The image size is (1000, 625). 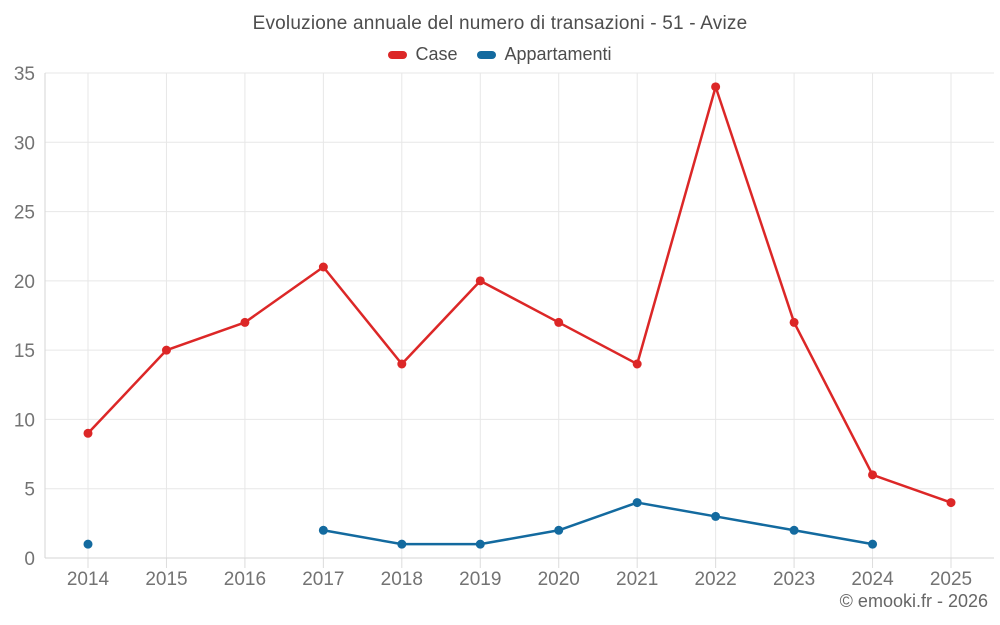 I want to click on legend-label-case: Case, so click(x=436, y=54).